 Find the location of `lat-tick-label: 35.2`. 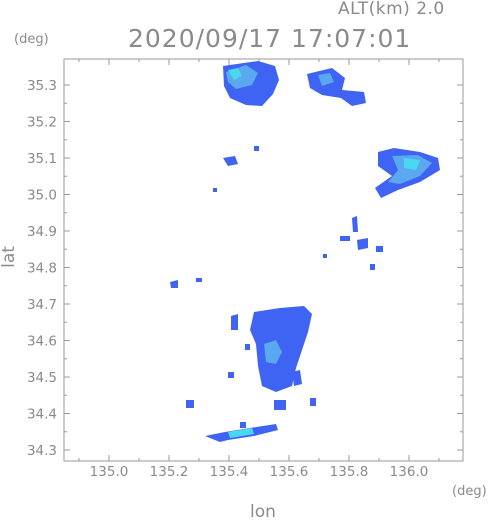

lat-tick-label: 35.2 is located at coordinates (42, 123).